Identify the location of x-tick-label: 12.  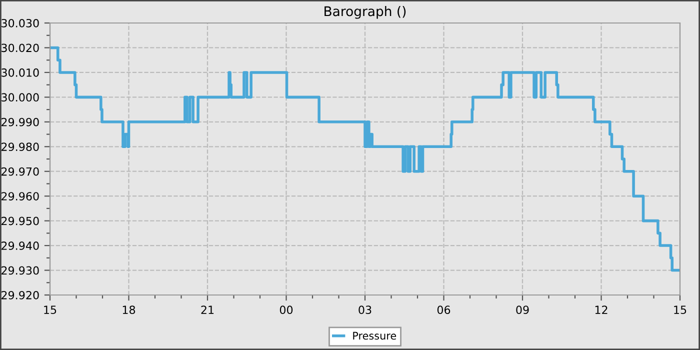
(601, 310).